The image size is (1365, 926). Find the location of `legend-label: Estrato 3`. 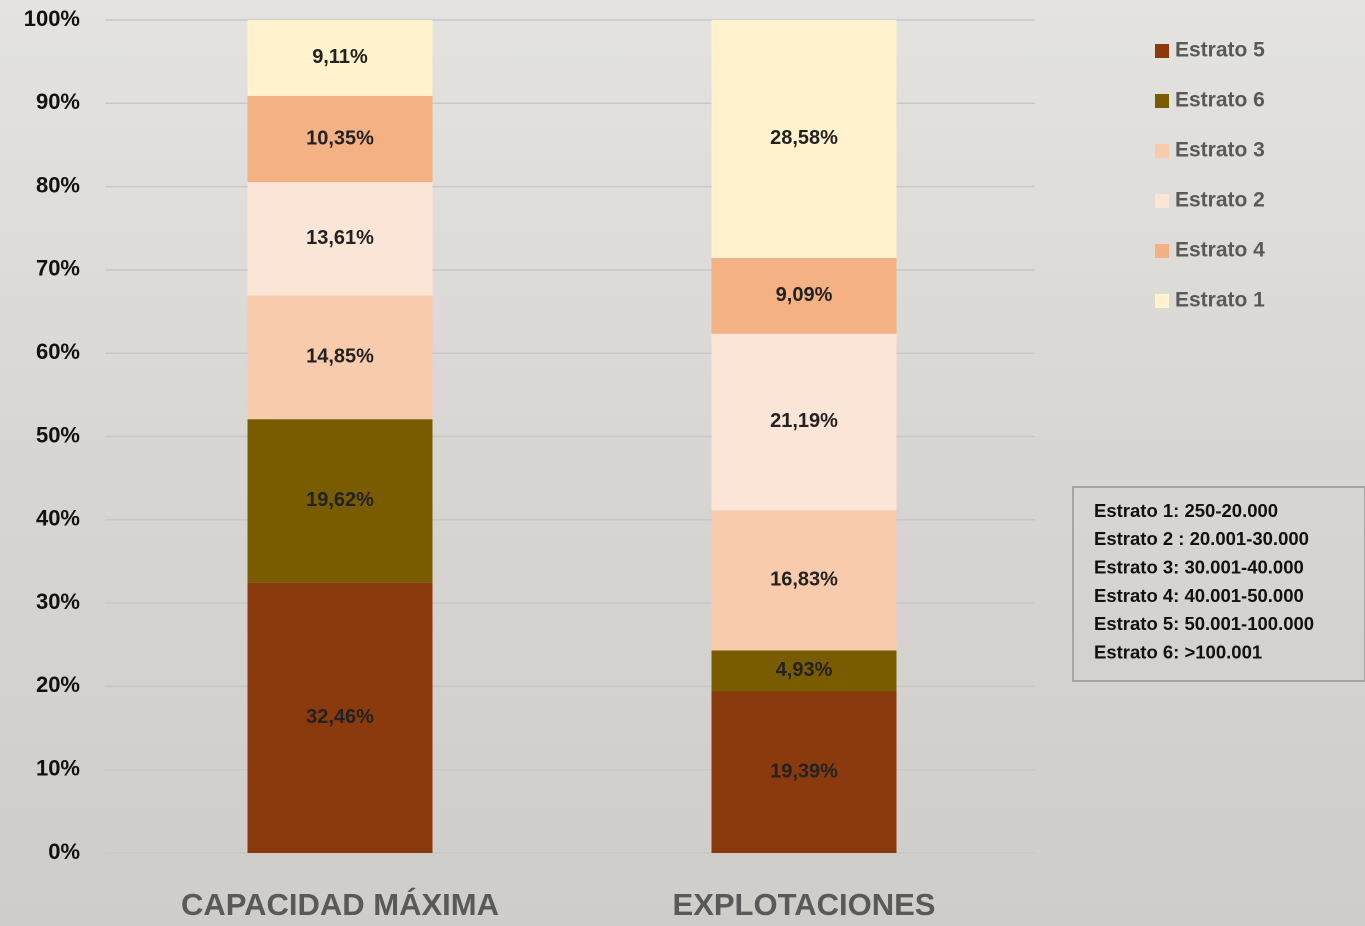

legend-label: Estrato 3 is located at coordinates (1220, 150).